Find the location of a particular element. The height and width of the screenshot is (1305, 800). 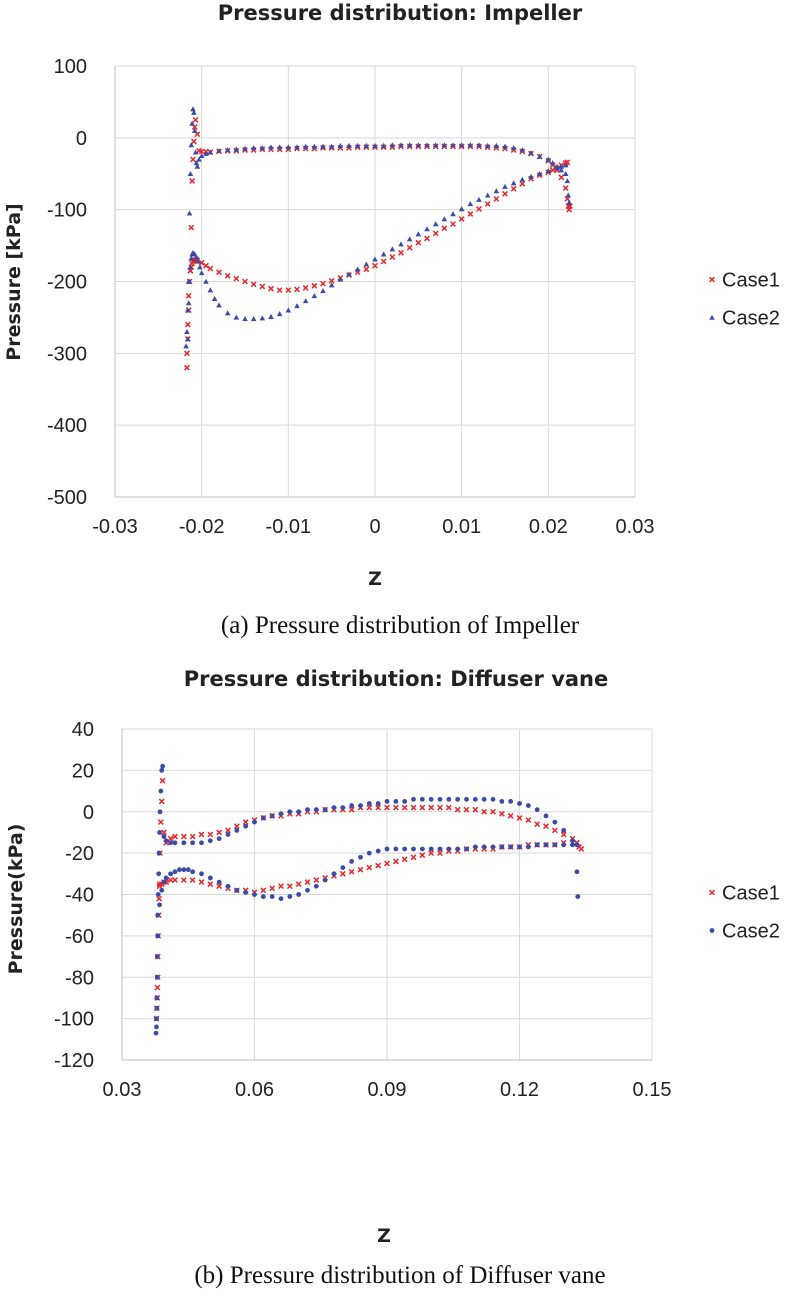

y-tick-label: -500 is located at coordinates (67, 498).